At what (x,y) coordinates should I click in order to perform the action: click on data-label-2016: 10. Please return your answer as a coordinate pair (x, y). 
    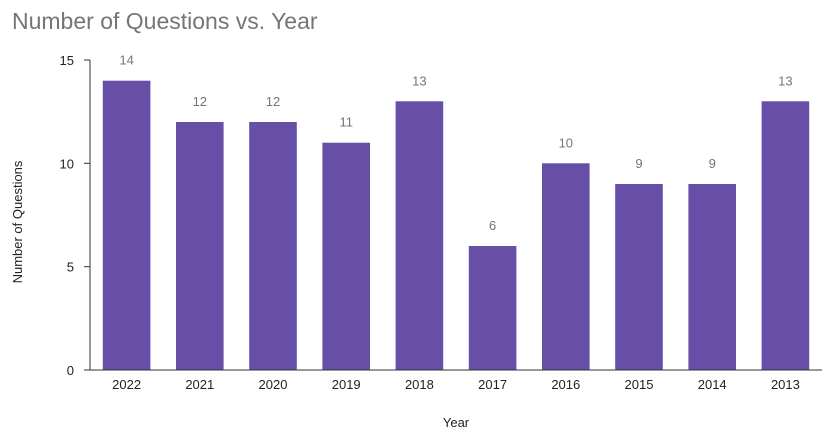
    Looking at the image, I should click on (566, 142).